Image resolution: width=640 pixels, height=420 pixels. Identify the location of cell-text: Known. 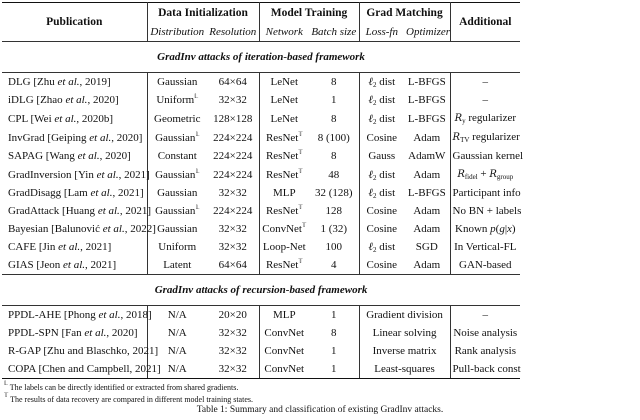
(473, 229).